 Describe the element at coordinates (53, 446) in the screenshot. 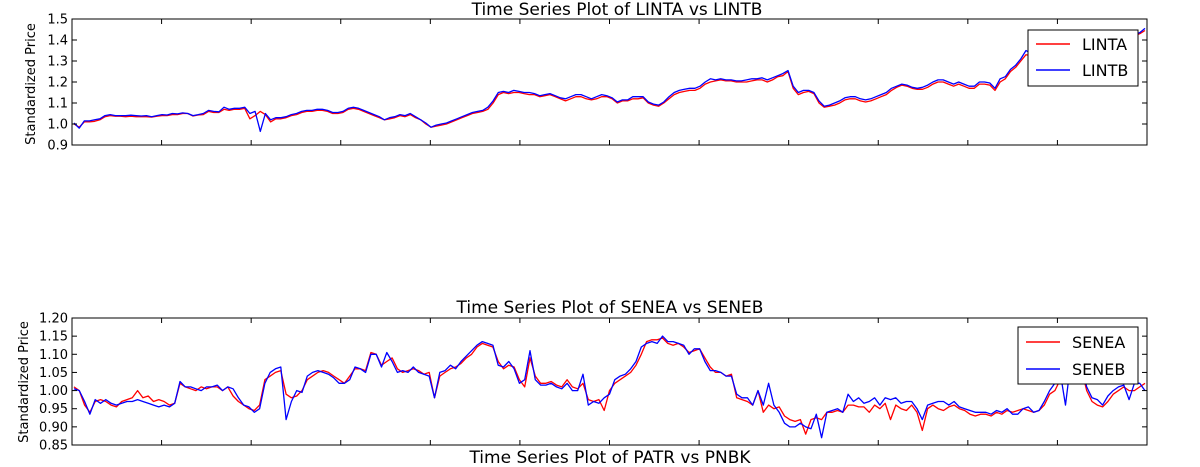

I see `y-tick-label: 0.85` at that location.